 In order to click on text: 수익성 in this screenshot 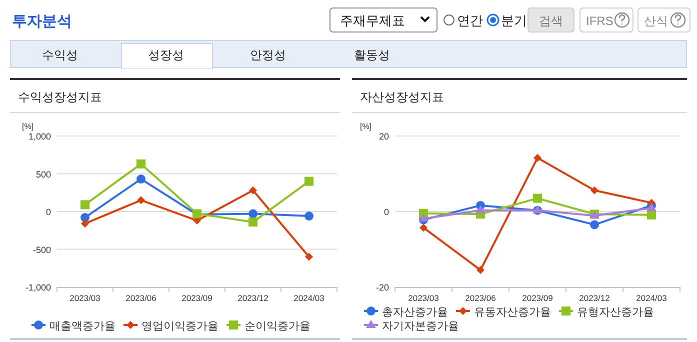, I will do `click(60, 55)`.